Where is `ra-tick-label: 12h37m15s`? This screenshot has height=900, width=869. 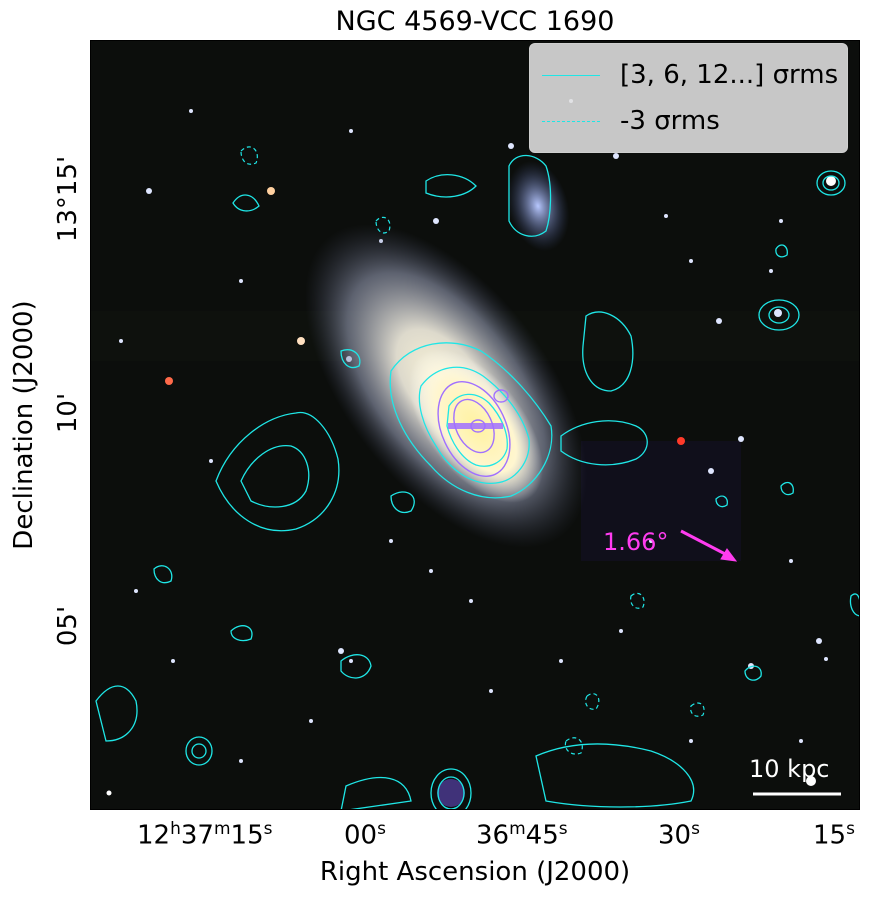
ra-tick-label: 12h37m15s is located at coordinates (205, 835).